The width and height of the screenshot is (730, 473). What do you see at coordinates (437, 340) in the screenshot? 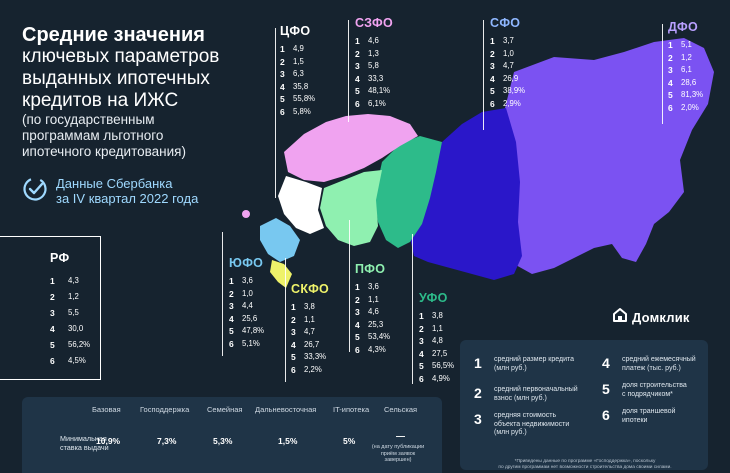
I see `value: 4,8` at bounding box center [437, 340].